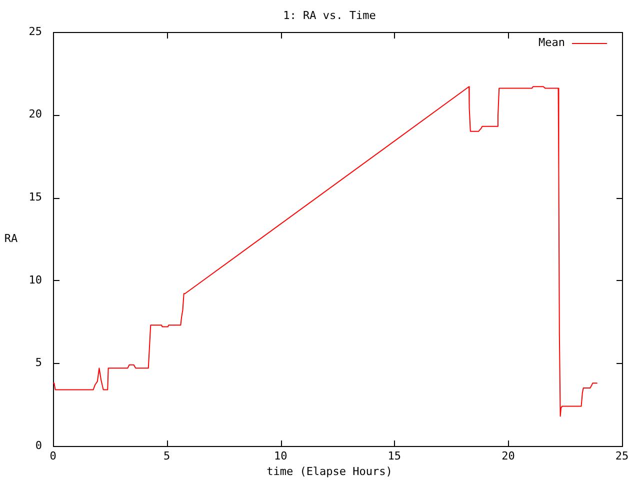  I want to click on x-tick-label: 25, so click(622, 455).